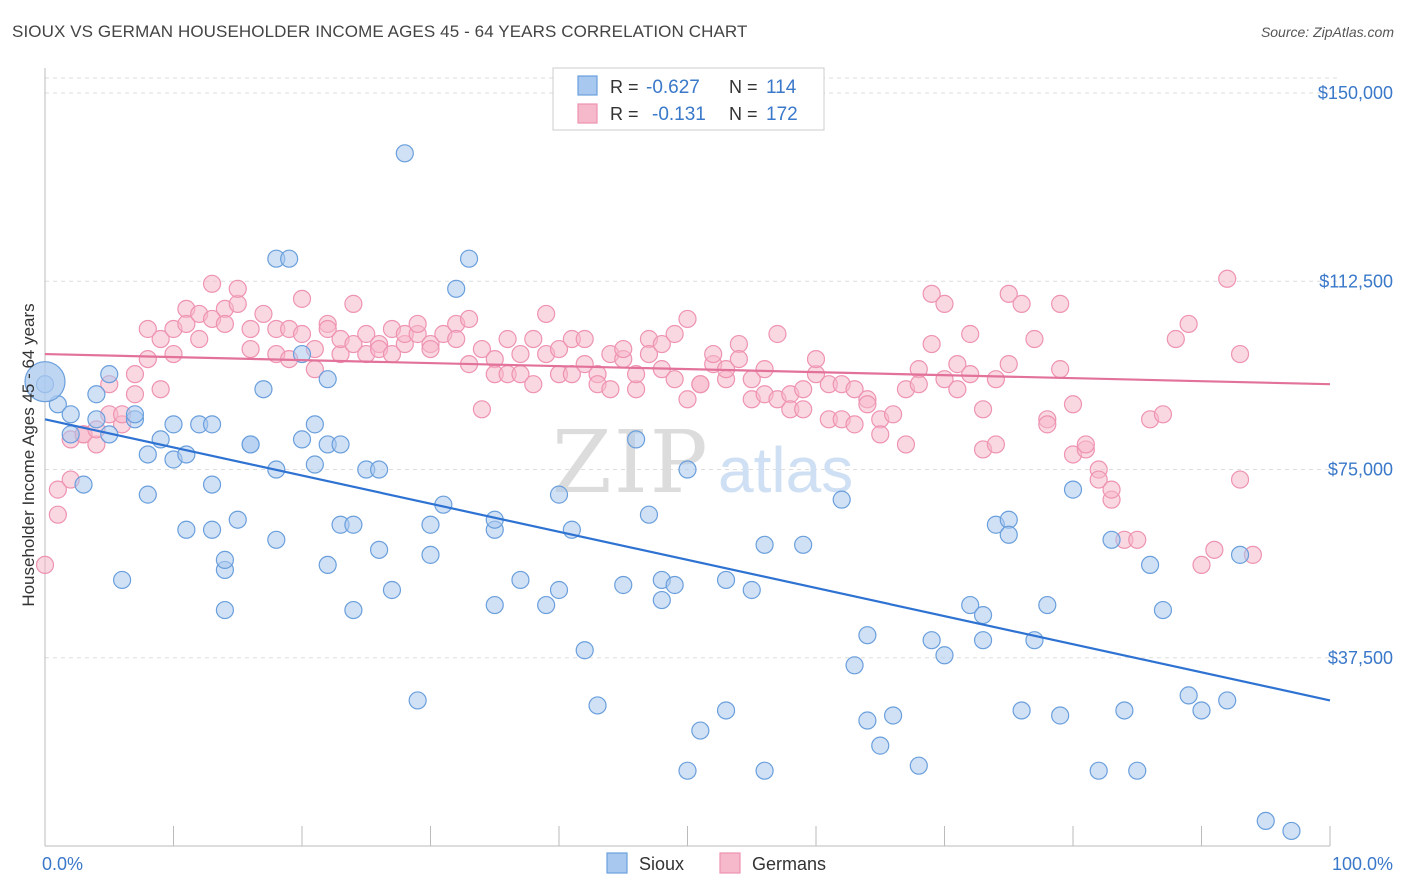  Describe the element at coordinates (1362, 864) in the screenshot. I see `x-tick-label-max: 100.0%` at that location.